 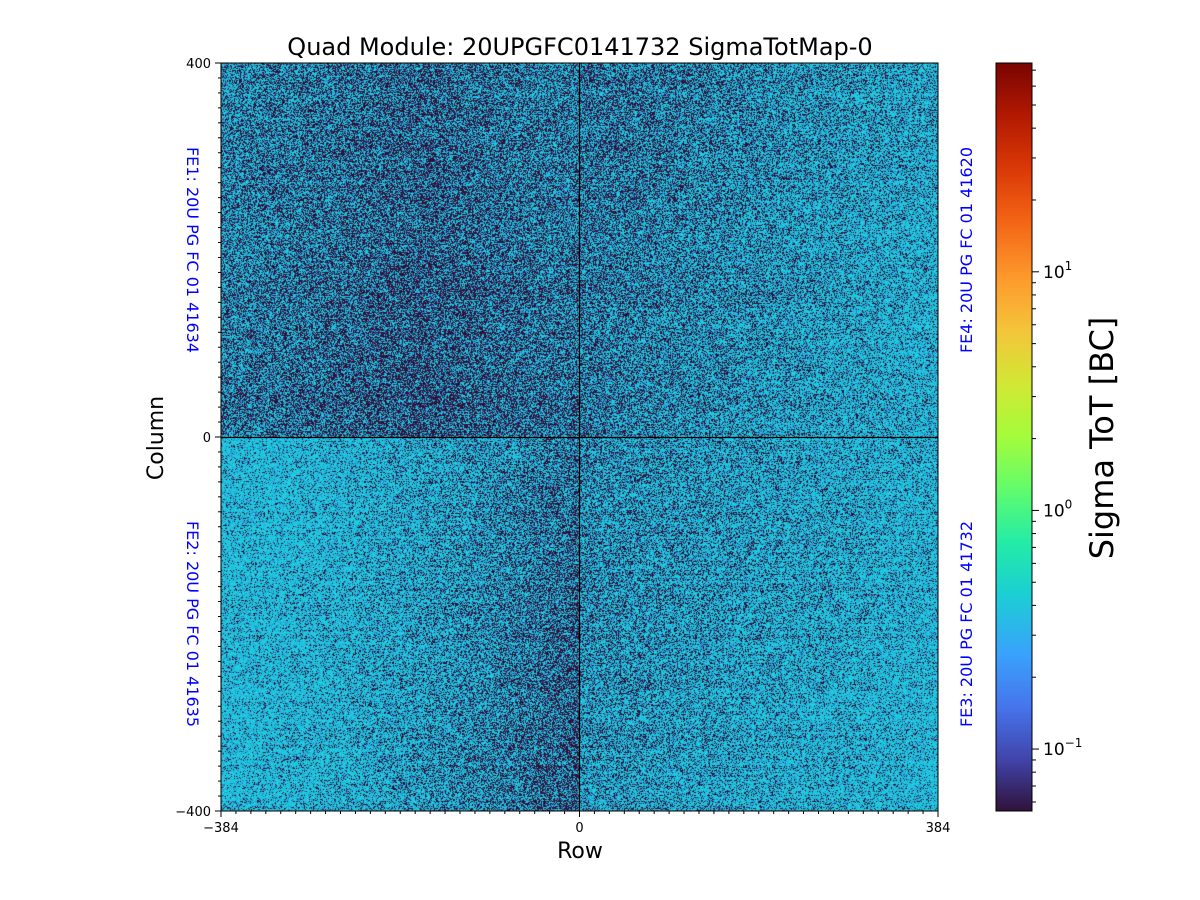 What do you see at coordinates (1014, 437) in the screenshot?
I see `colorbar` at bounding box center [1014, 437].